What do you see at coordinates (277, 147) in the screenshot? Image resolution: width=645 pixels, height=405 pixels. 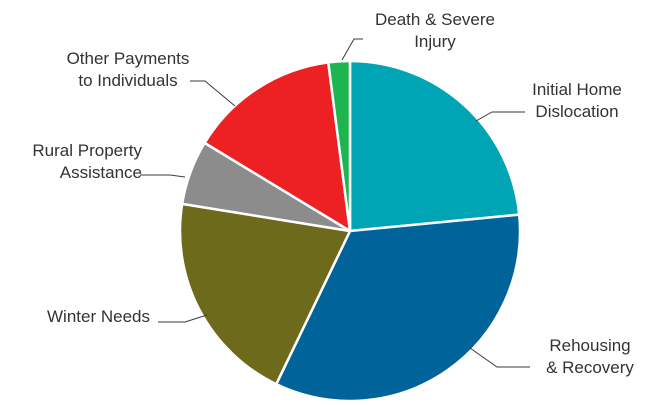 I see `pie-slice-other-payments-to-individuals` at bounding box center [277, 147].